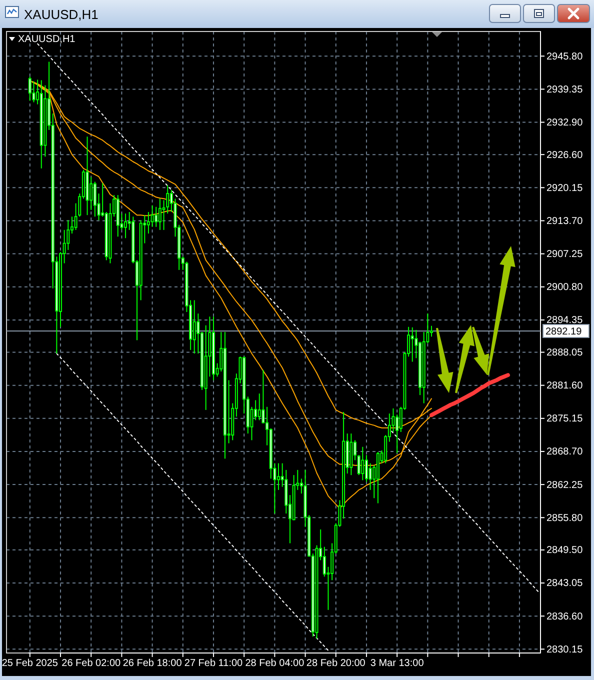  I want to click on y-tick-label: 2843.05, so click(565, 584).